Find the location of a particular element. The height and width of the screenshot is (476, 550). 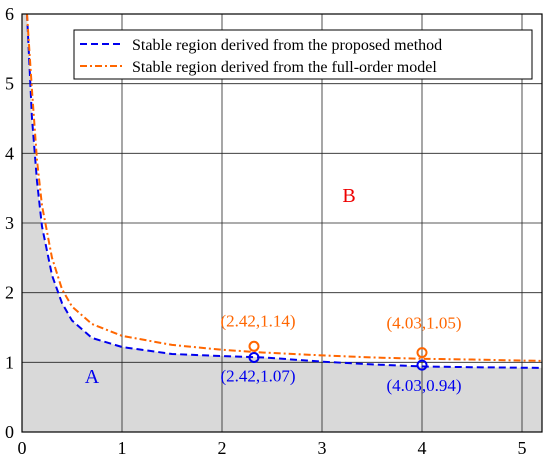

y-tick-label: 4 is located at coordinates (9, 153).